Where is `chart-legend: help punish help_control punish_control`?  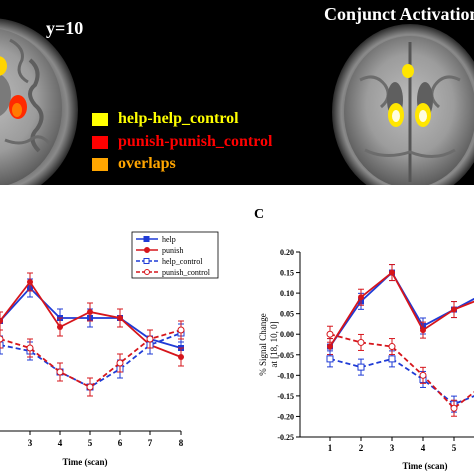 chart-legend: help punish help_control punish_control is located at coordinates (175, 255).